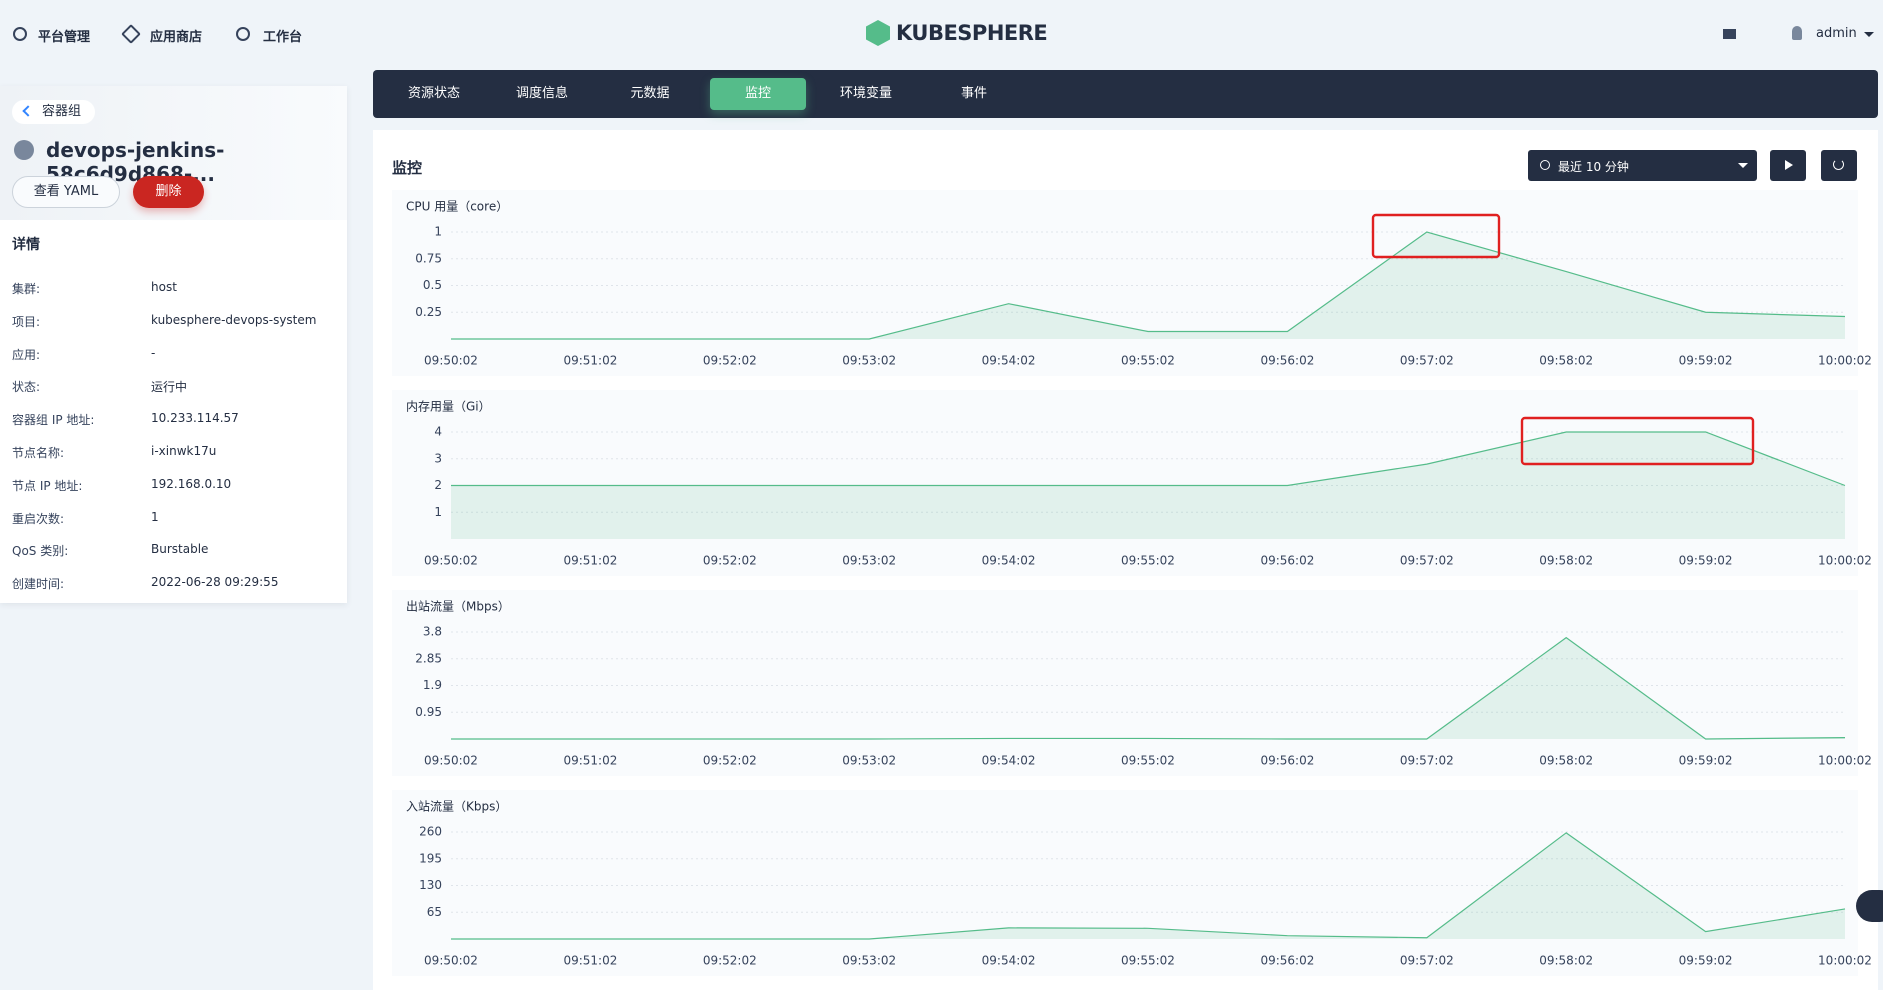 This screenshot has height=990, width=1883. What do you see at coordinates (1729, 34) in the screenshot?
I see `doc-icon` at bounding box center [1729, 34].